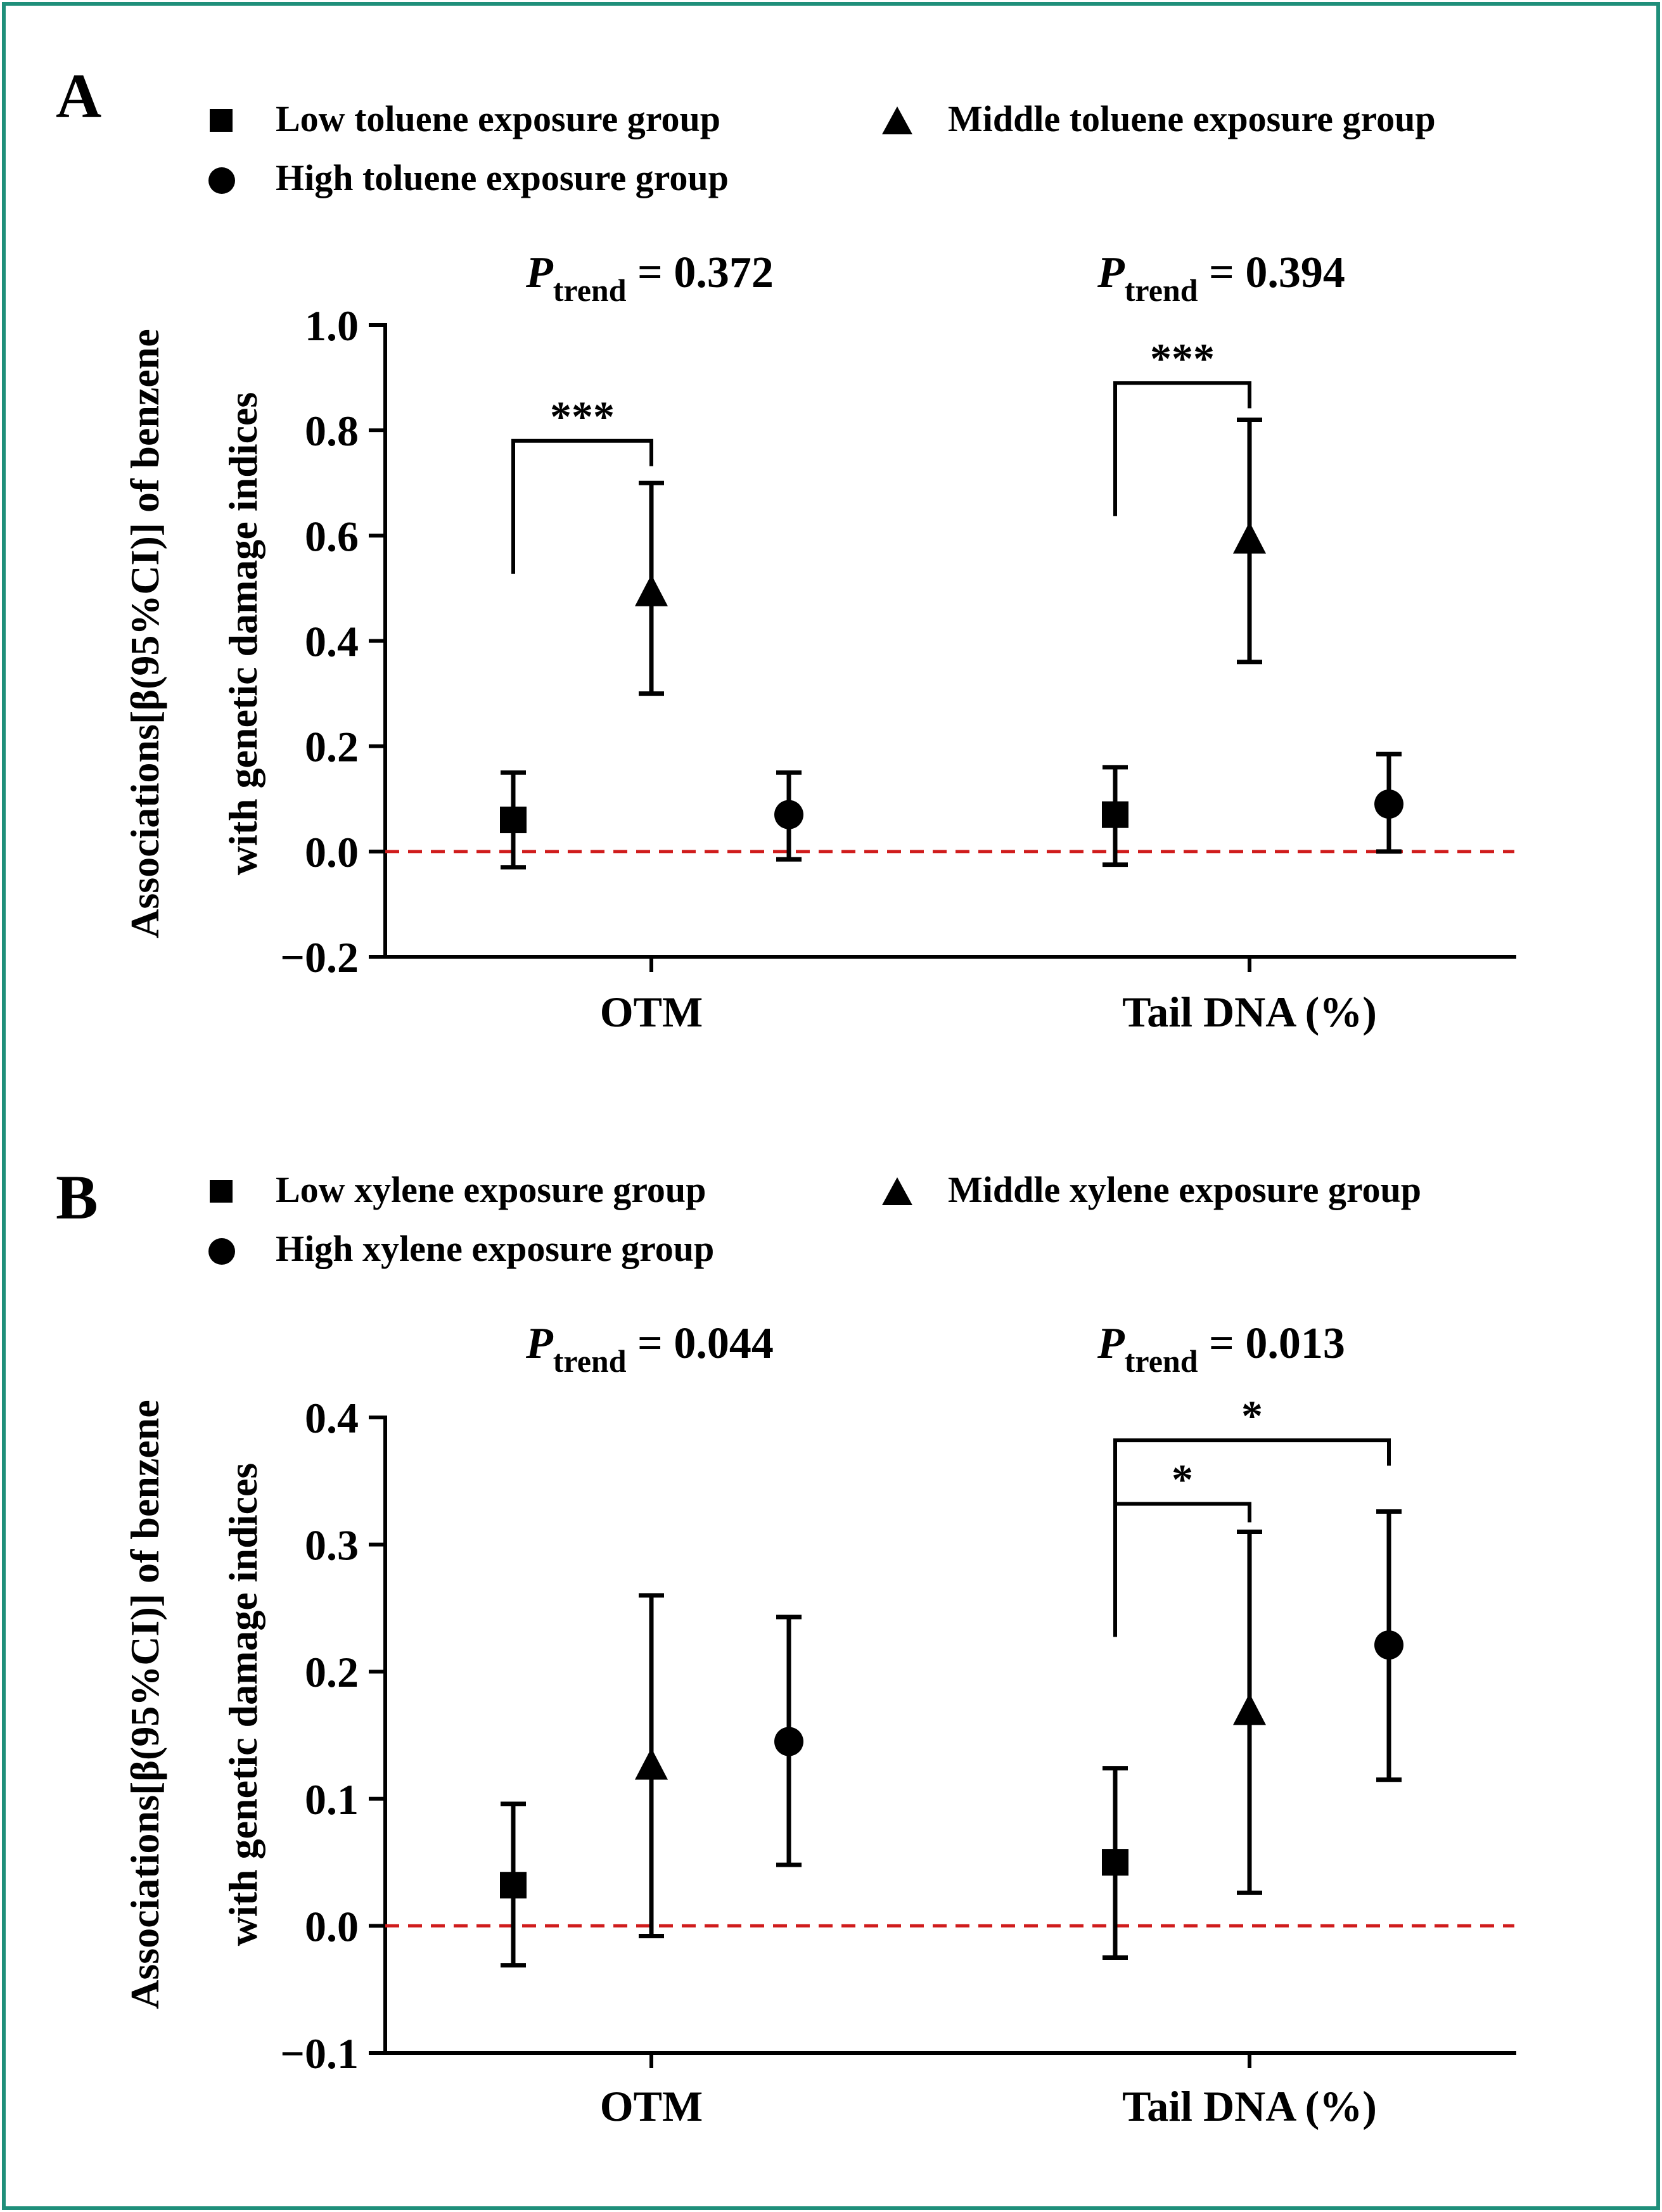 Image resolution: width=1662 pixels, height=2212 pixels. What do you see at coordinates (332, 1418) in the screenshot?
I see `panel-b-y-tick-label: 0.4` at bounding box center [332, 1418].